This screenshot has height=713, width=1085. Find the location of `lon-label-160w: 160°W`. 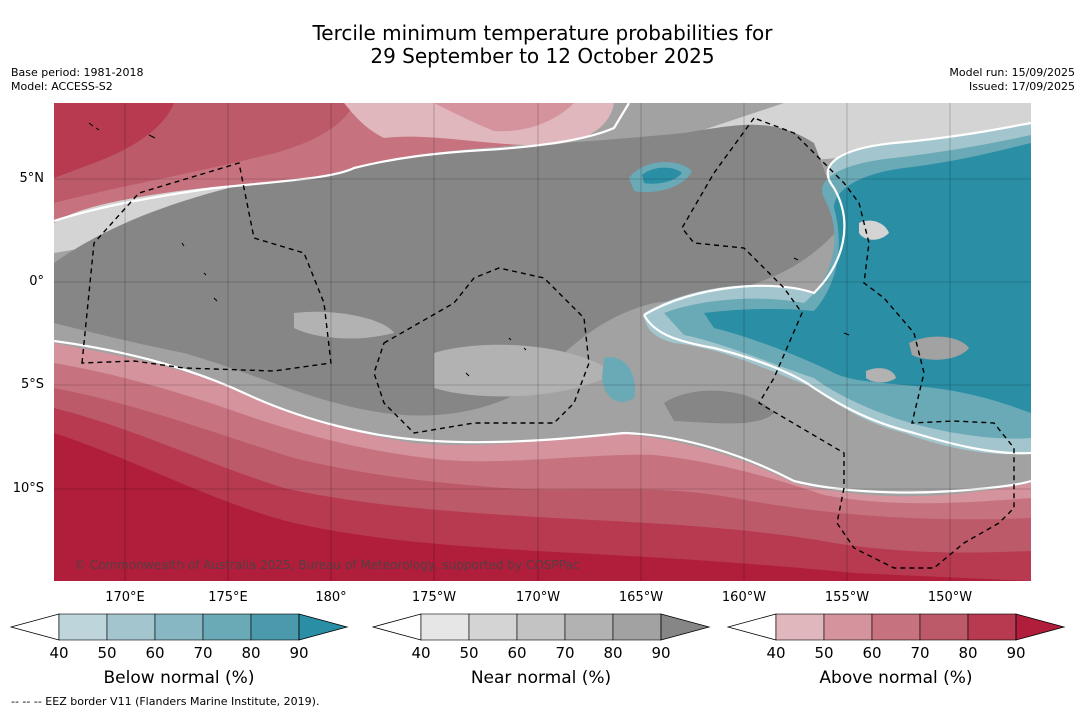

lon-label-160w: 160°W is located at coordinates (744, 597).